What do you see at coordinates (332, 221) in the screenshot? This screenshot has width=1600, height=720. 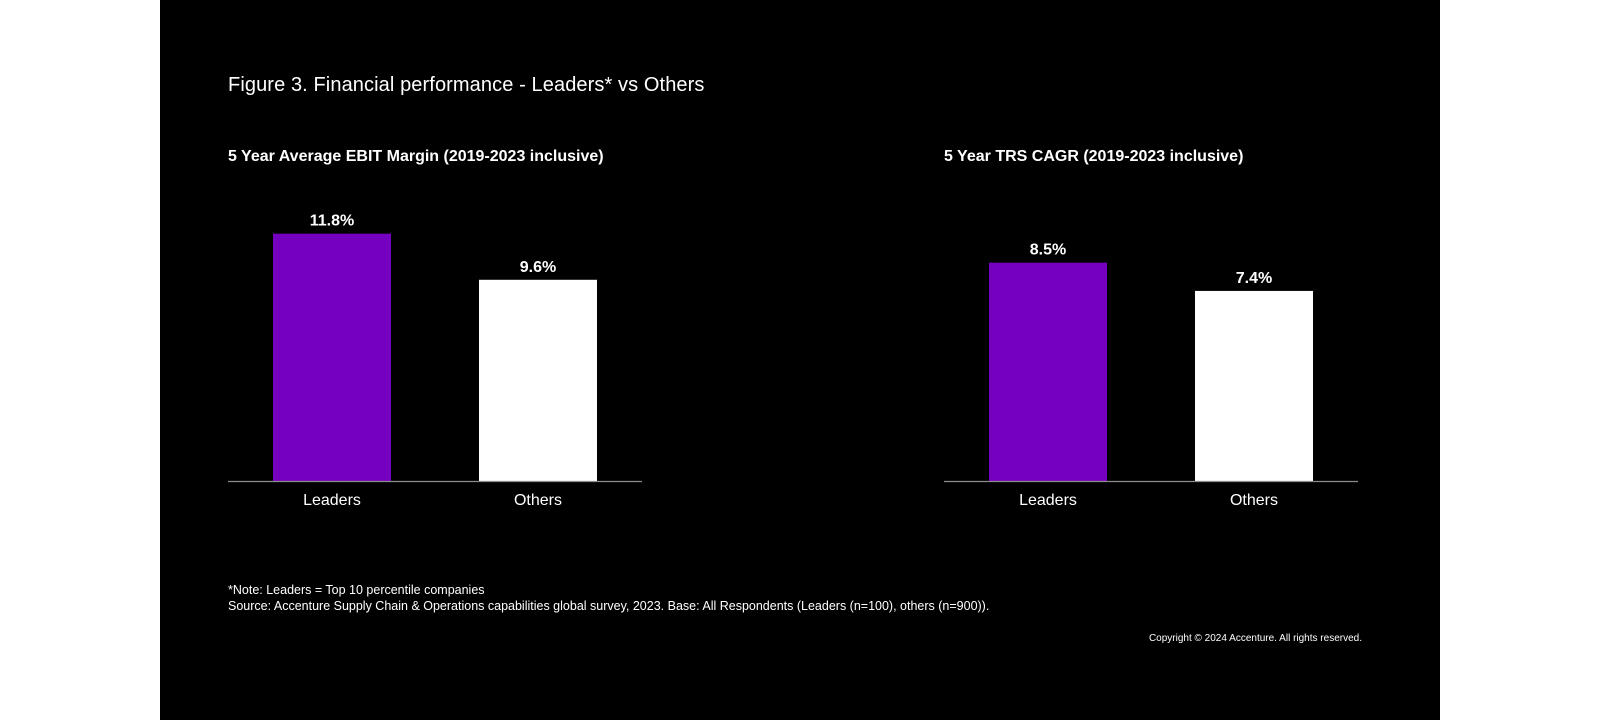 I see `data-label-leaders: 11.8%` at bounding box center [332, 221].